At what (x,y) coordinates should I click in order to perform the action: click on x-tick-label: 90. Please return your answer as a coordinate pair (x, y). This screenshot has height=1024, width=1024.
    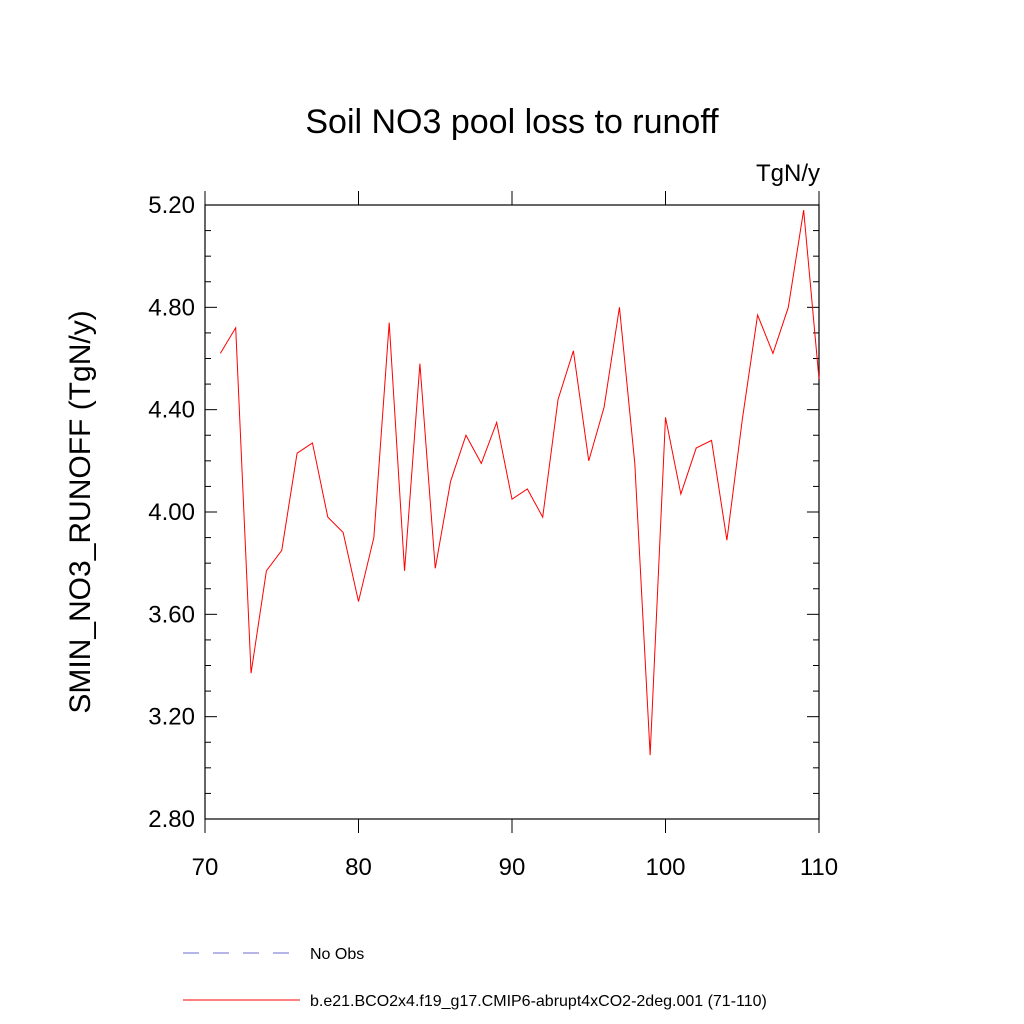
    Looking at the image, I should click on (512, 867).